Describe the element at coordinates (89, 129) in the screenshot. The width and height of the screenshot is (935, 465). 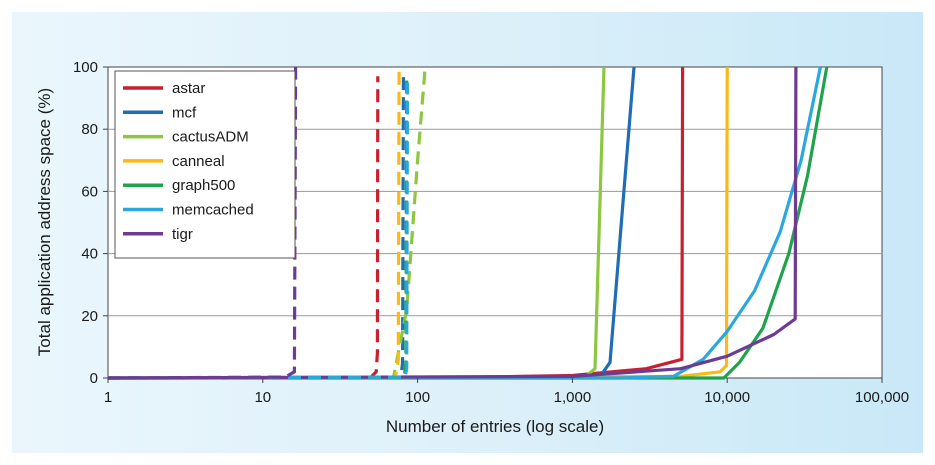
I see `y-tick-label: 80` at that location.